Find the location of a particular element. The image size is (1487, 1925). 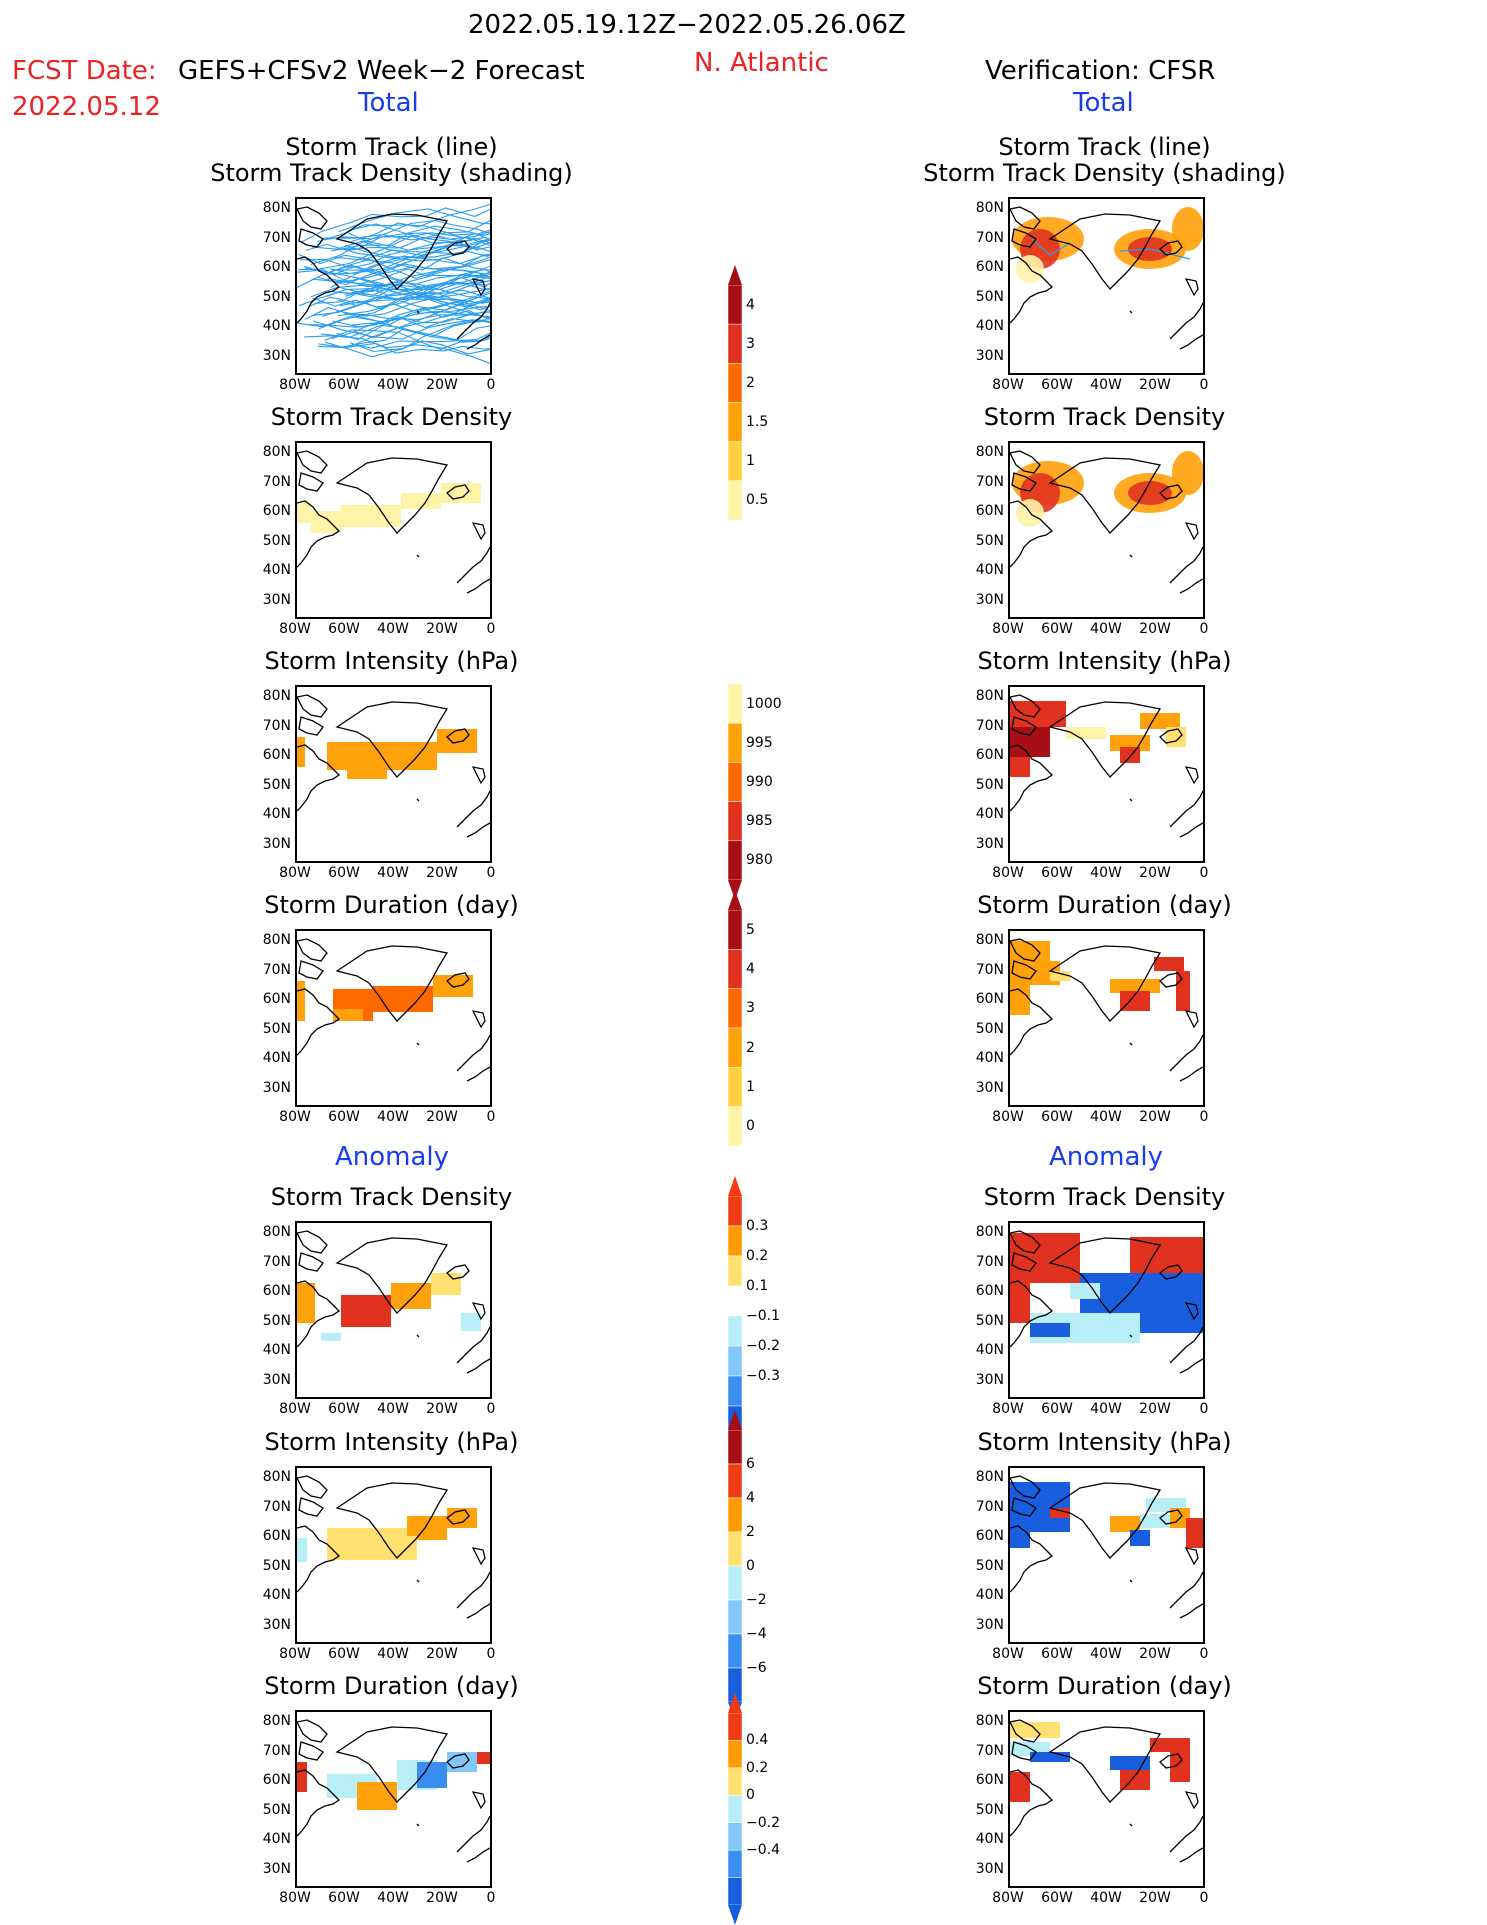

lat-tick-label: 70N is located at coordinates (989, 969).